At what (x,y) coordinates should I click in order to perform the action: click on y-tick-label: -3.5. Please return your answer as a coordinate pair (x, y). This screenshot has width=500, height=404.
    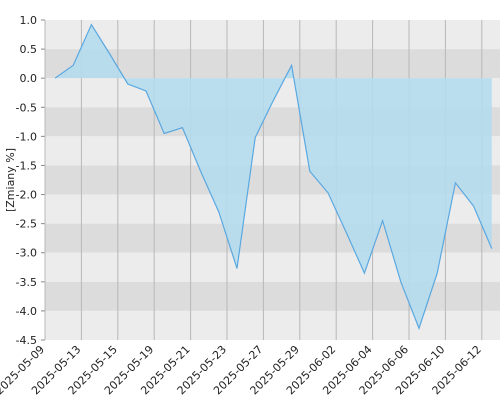
    Looking at the image, I should click on (26, 282).